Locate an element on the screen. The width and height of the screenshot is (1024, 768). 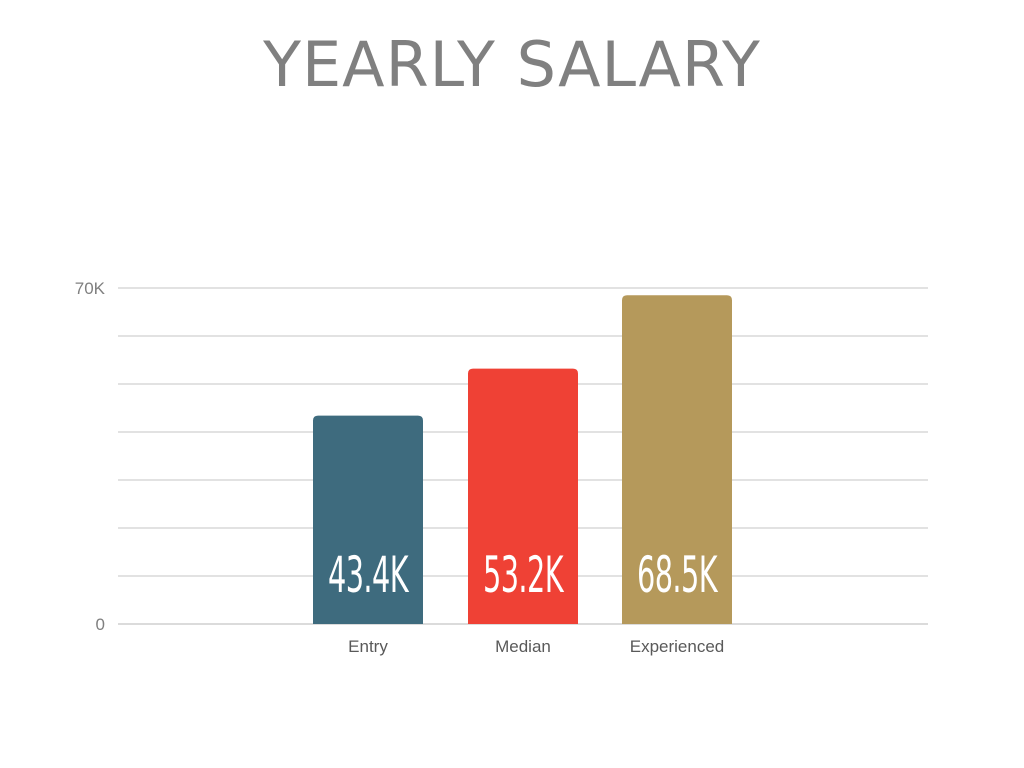
y-tick-label: 70K is located at coordinates (90, 288).